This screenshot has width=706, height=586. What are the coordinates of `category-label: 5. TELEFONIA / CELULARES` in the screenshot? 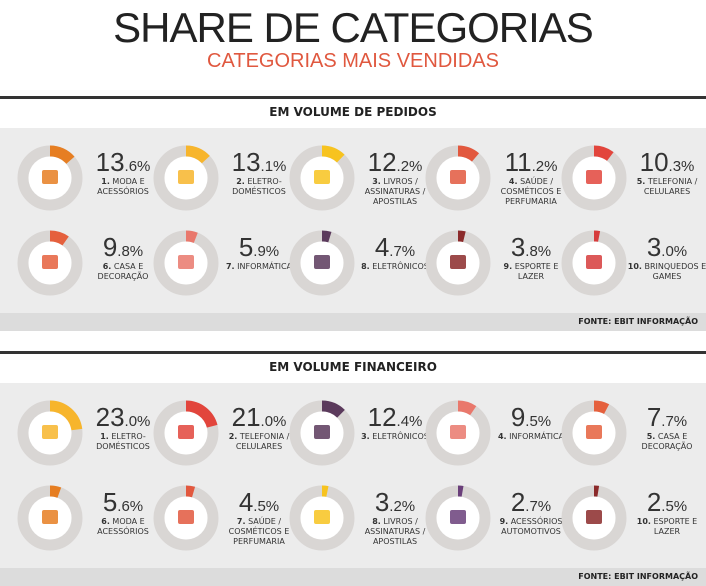 It's located at (666, 187).